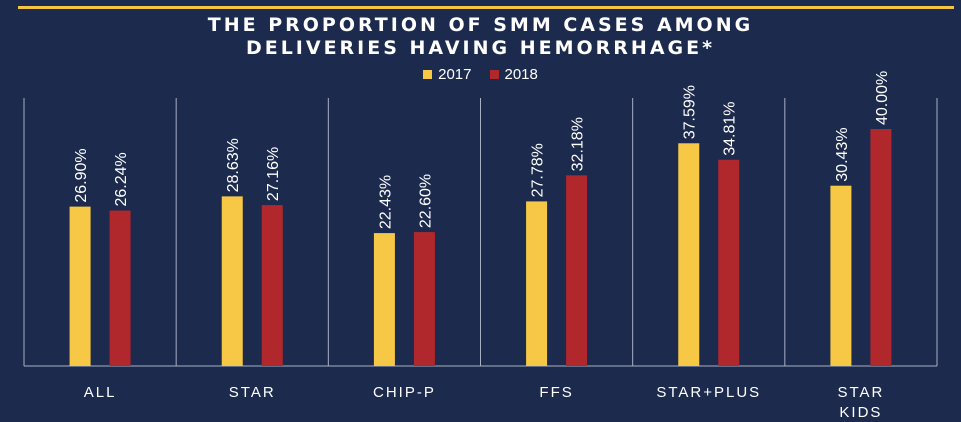 Image resolution: width=961 pixels, height=422 pixels. What do you see at coordinates (428, 74) in the screenshot?
I see `legend-swatch-2017` at bounding box center [428, 74].